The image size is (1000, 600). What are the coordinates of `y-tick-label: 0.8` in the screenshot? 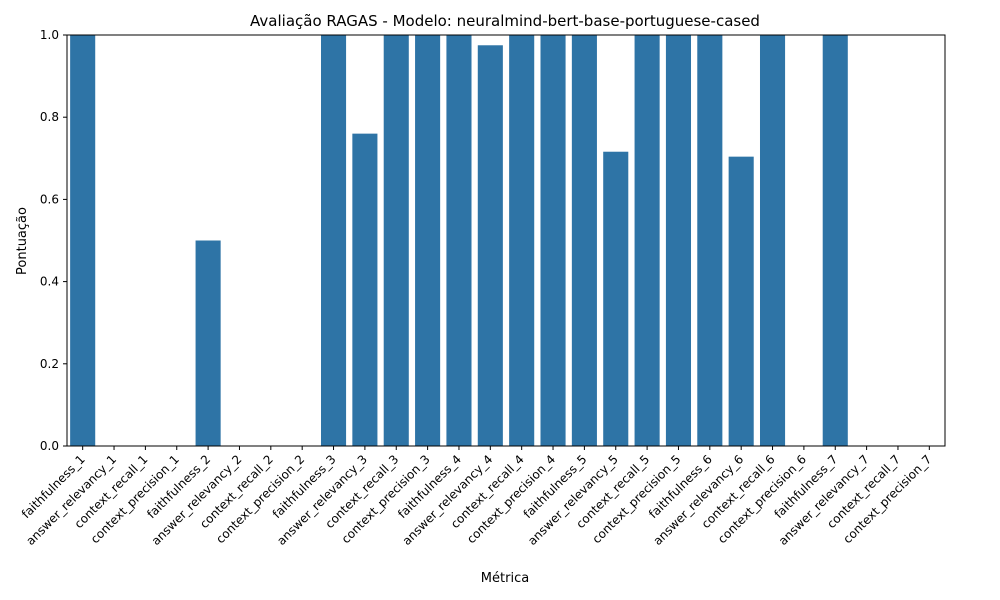 It's located at (49, 117).